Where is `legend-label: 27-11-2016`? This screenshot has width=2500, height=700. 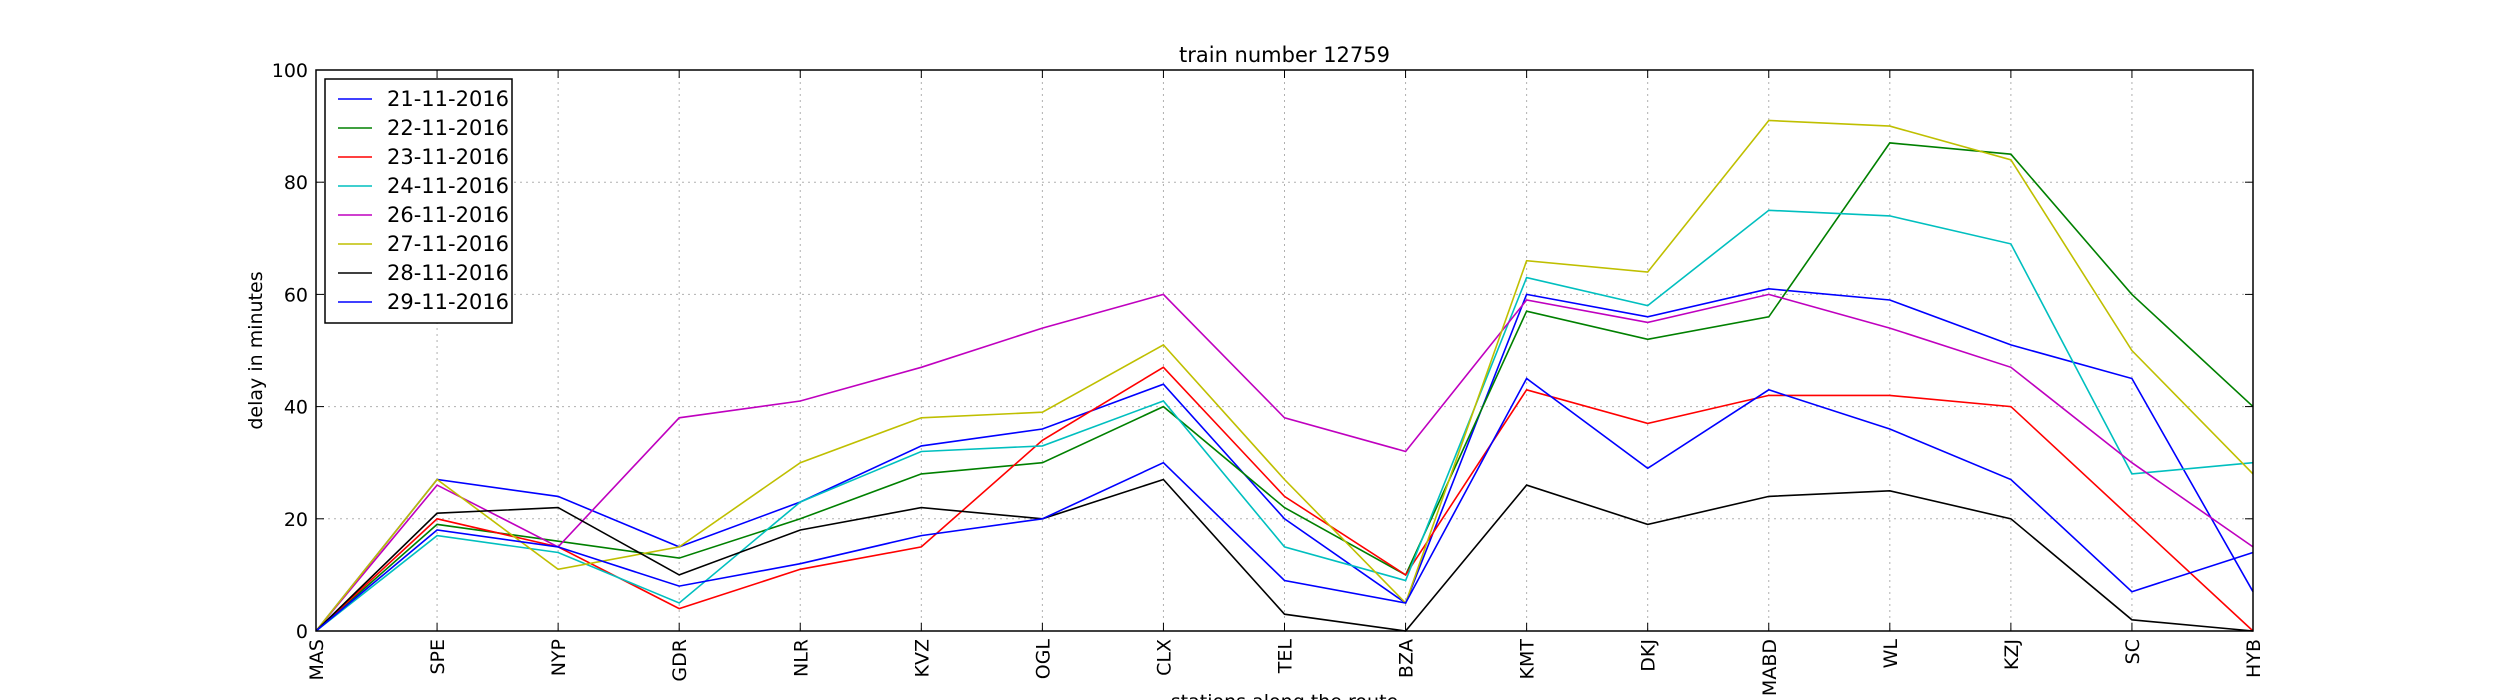 legend-label: 27-11-2016 is located at coordinates (448, 244).